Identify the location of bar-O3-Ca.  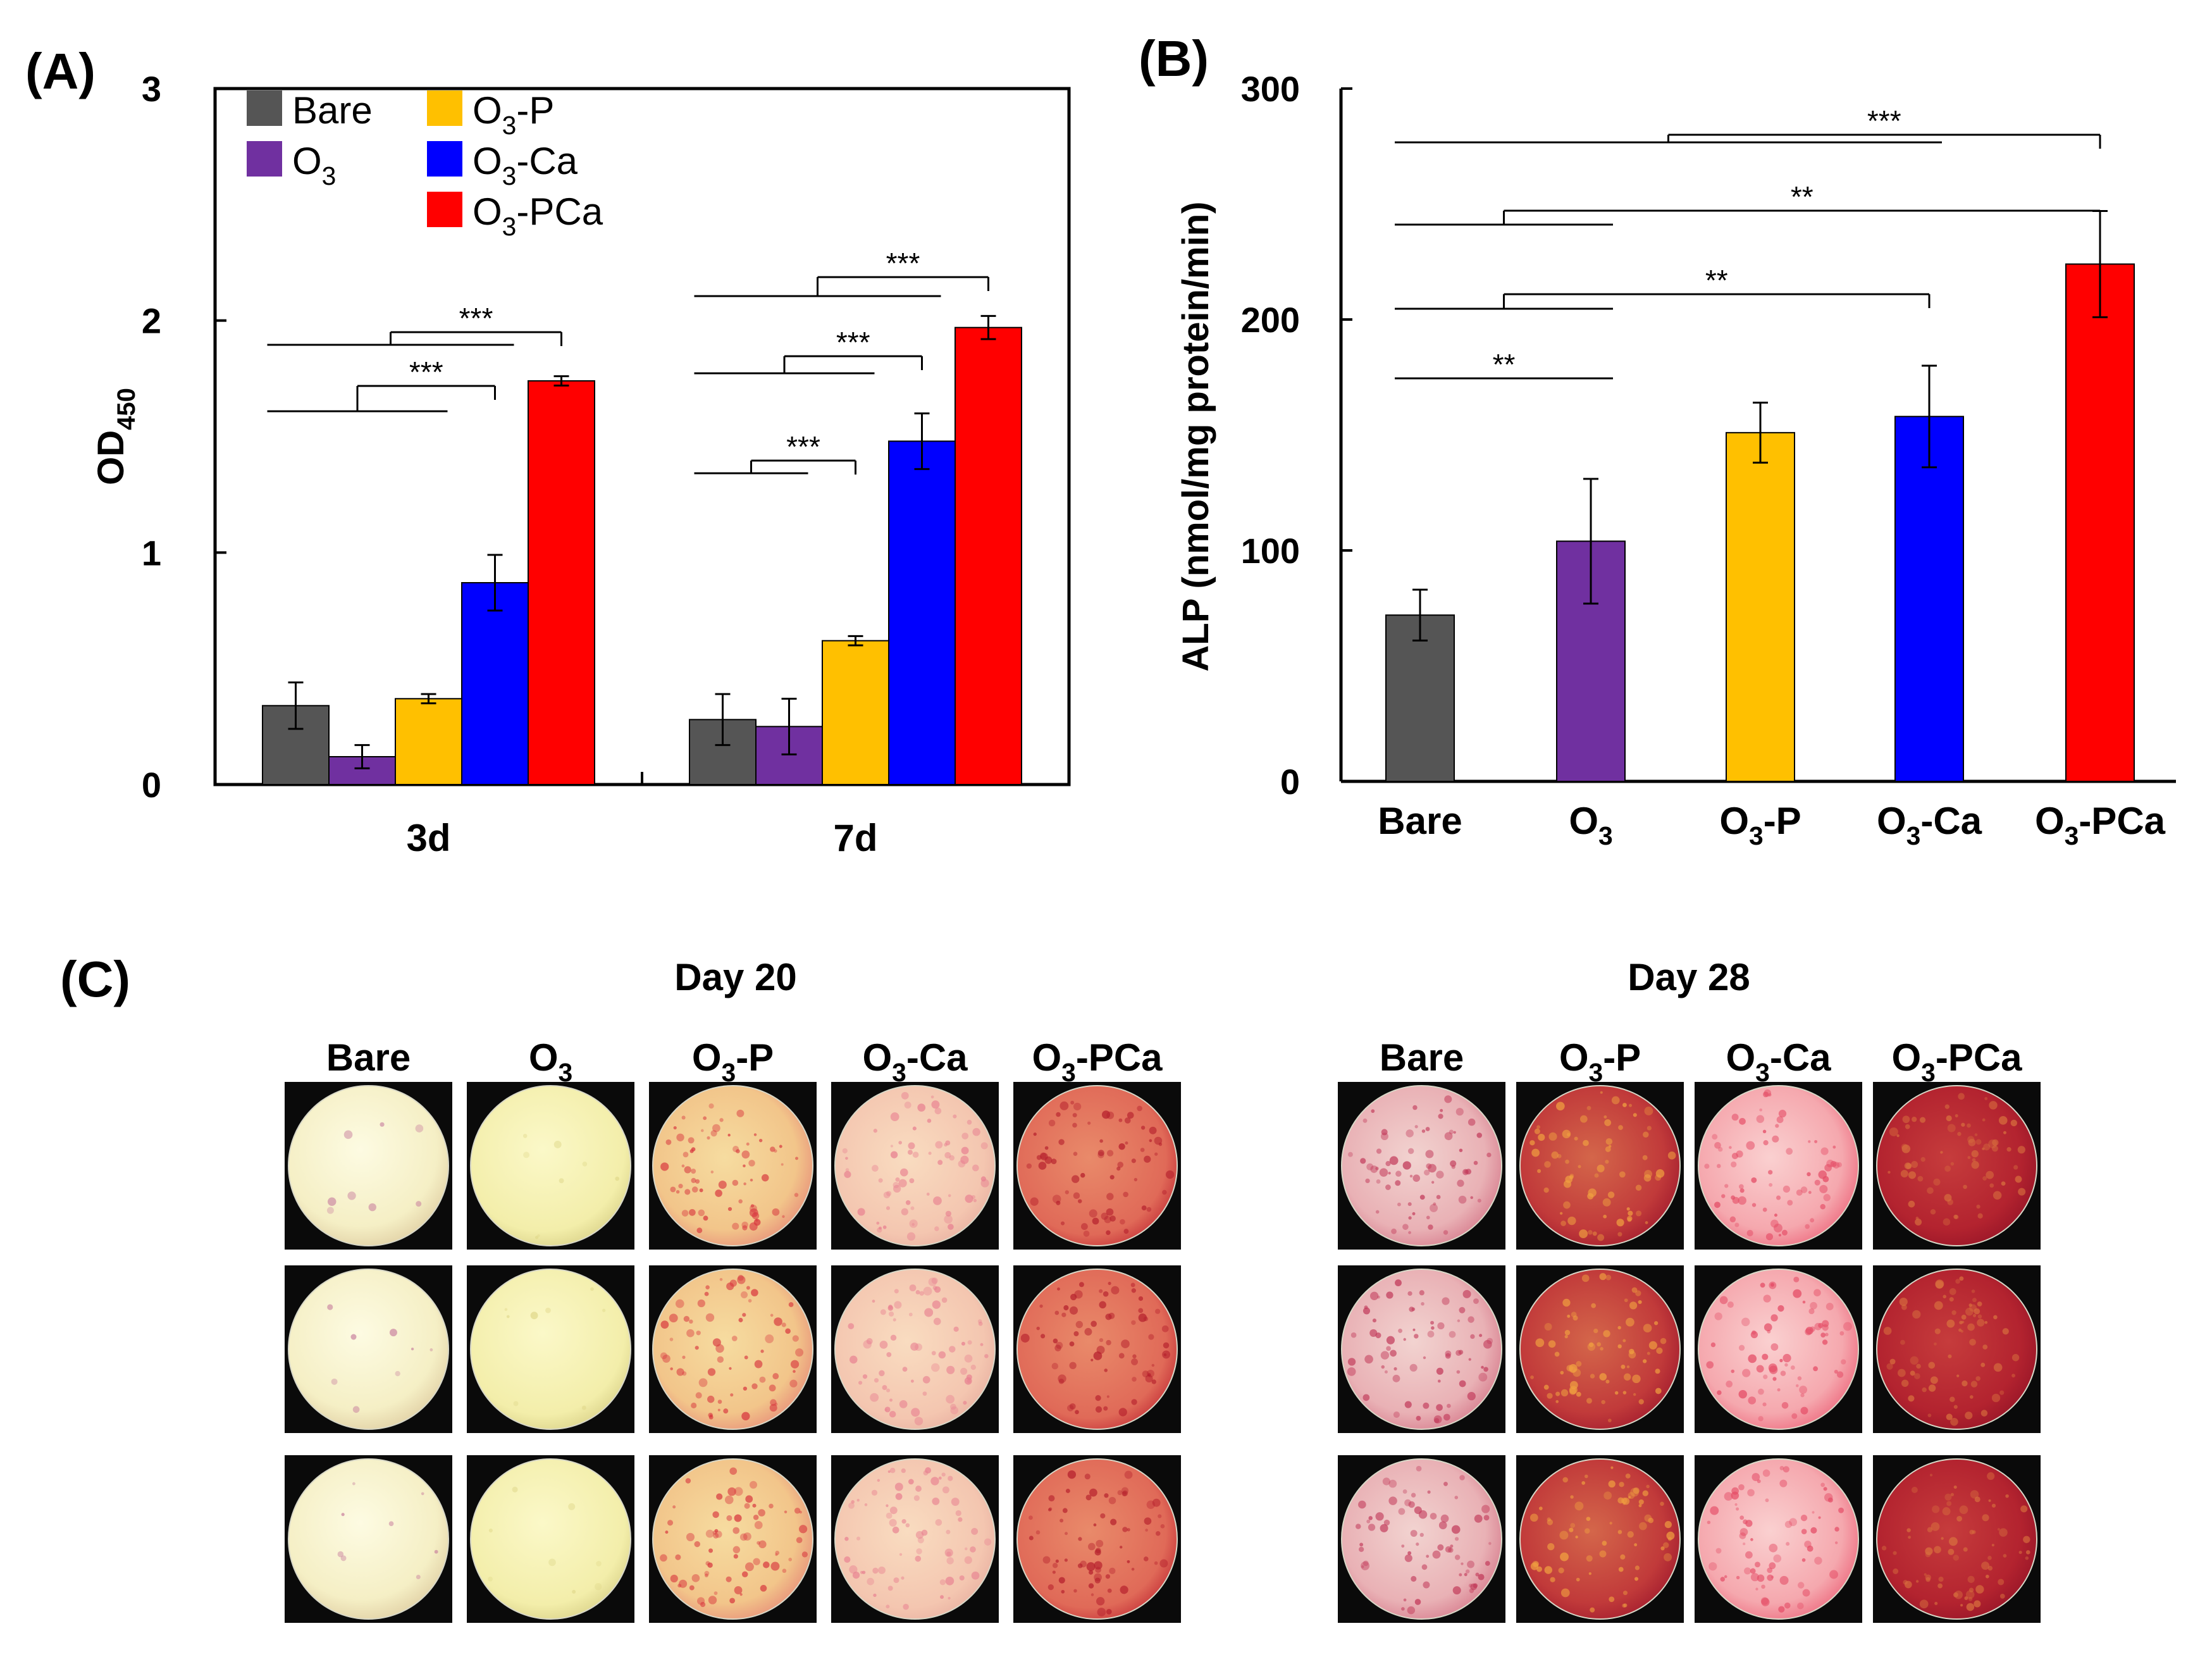
(1929, 599).